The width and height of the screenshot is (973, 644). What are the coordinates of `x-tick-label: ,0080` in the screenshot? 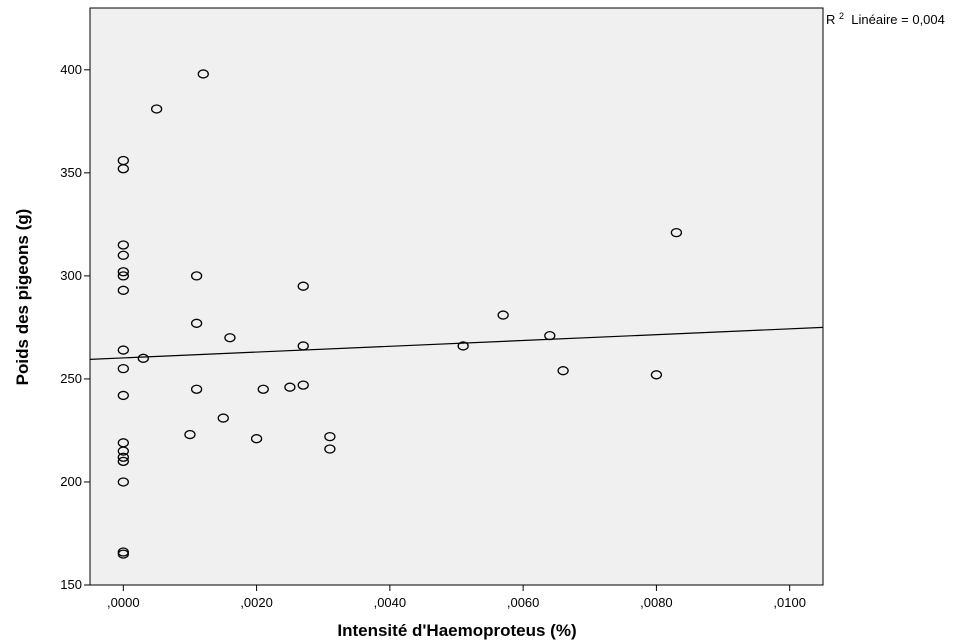 It's located at (656, 602).